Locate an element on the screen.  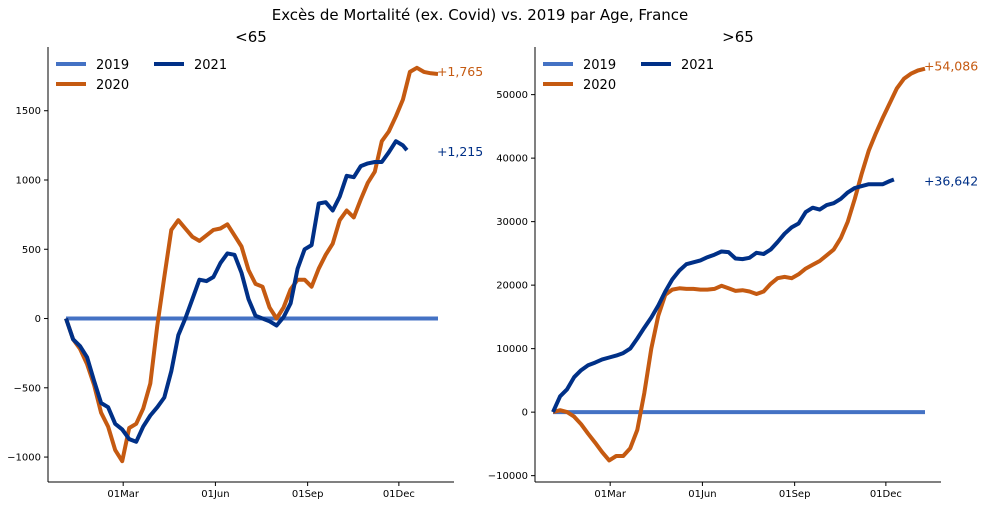
y-tick-label: 10000 is located at coordinates (512, 349).